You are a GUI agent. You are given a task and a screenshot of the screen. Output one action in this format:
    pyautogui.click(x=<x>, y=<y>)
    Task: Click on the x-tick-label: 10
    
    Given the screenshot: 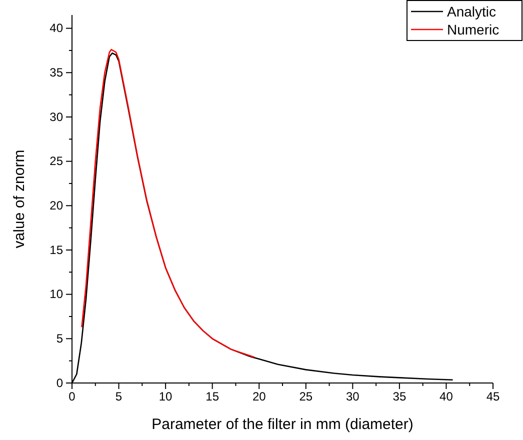 What is the action you would take?
    pyautogui.click(x=165, y=397)
    